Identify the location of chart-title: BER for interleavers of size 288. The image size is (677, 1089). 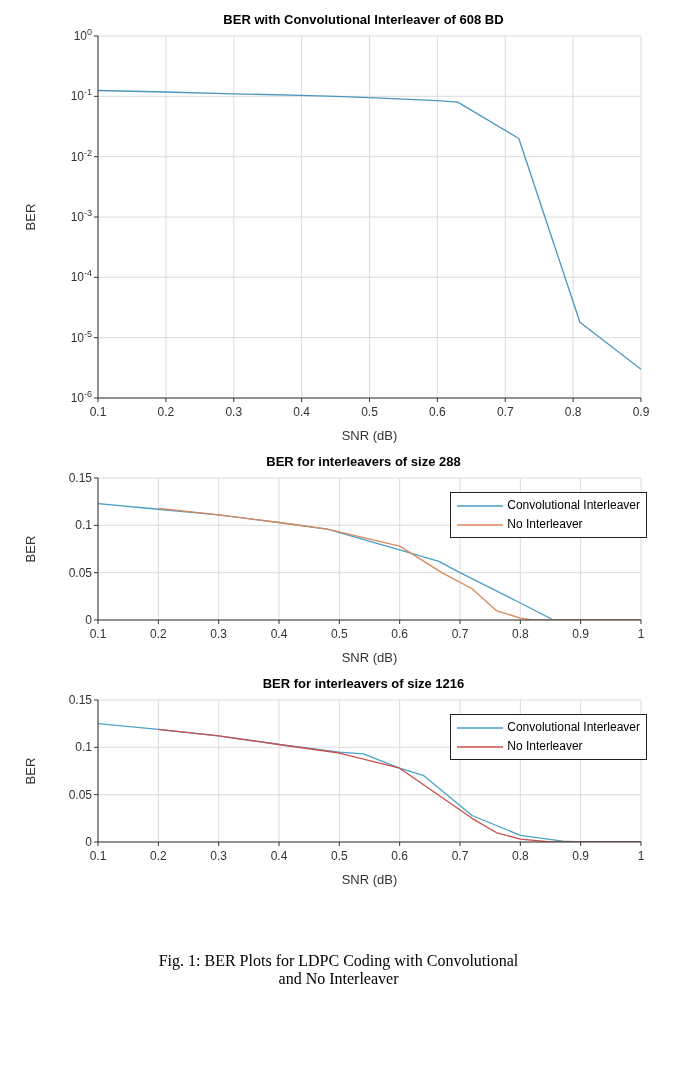
(363, 462).